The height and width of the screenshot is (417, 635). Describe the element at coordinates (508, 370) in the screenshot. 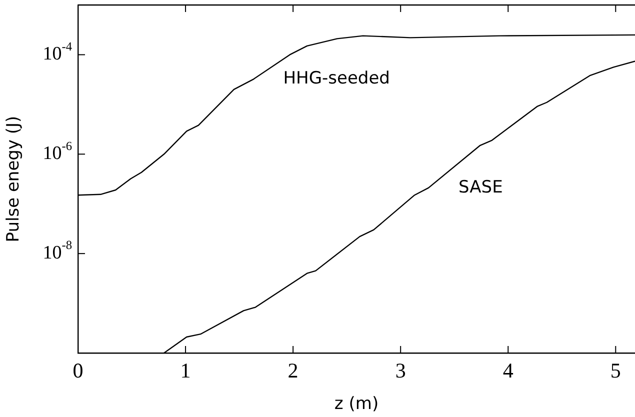

I see `x-tick-label: 4` at that location.